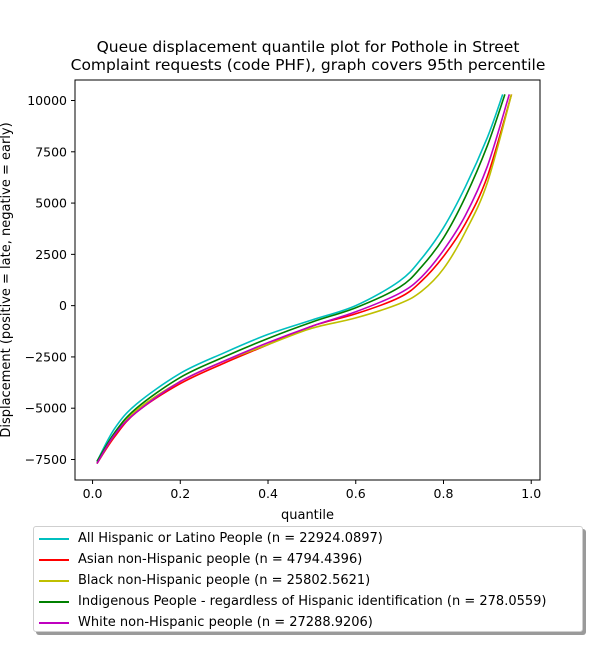 The height and width of the screenshot is (650, 600). What do you see at coordinates (356, 493) in the screenshot?
I see `x-tick-label: 0.6` at bounding box center [356, 493].